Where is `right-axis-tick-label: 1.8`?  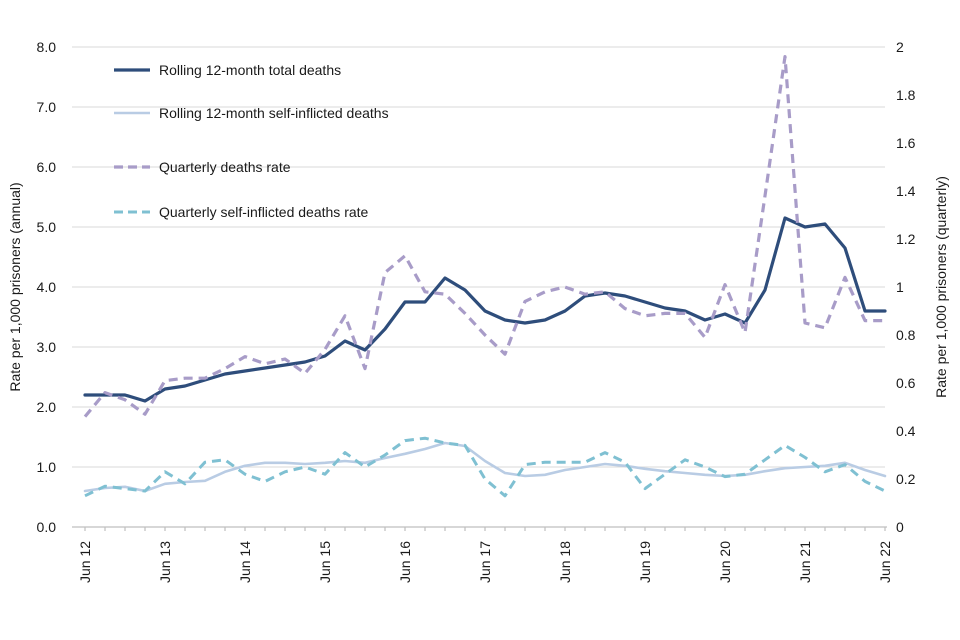
right-axis-tick-label: 1.8 is located at coordinates (906, 95).